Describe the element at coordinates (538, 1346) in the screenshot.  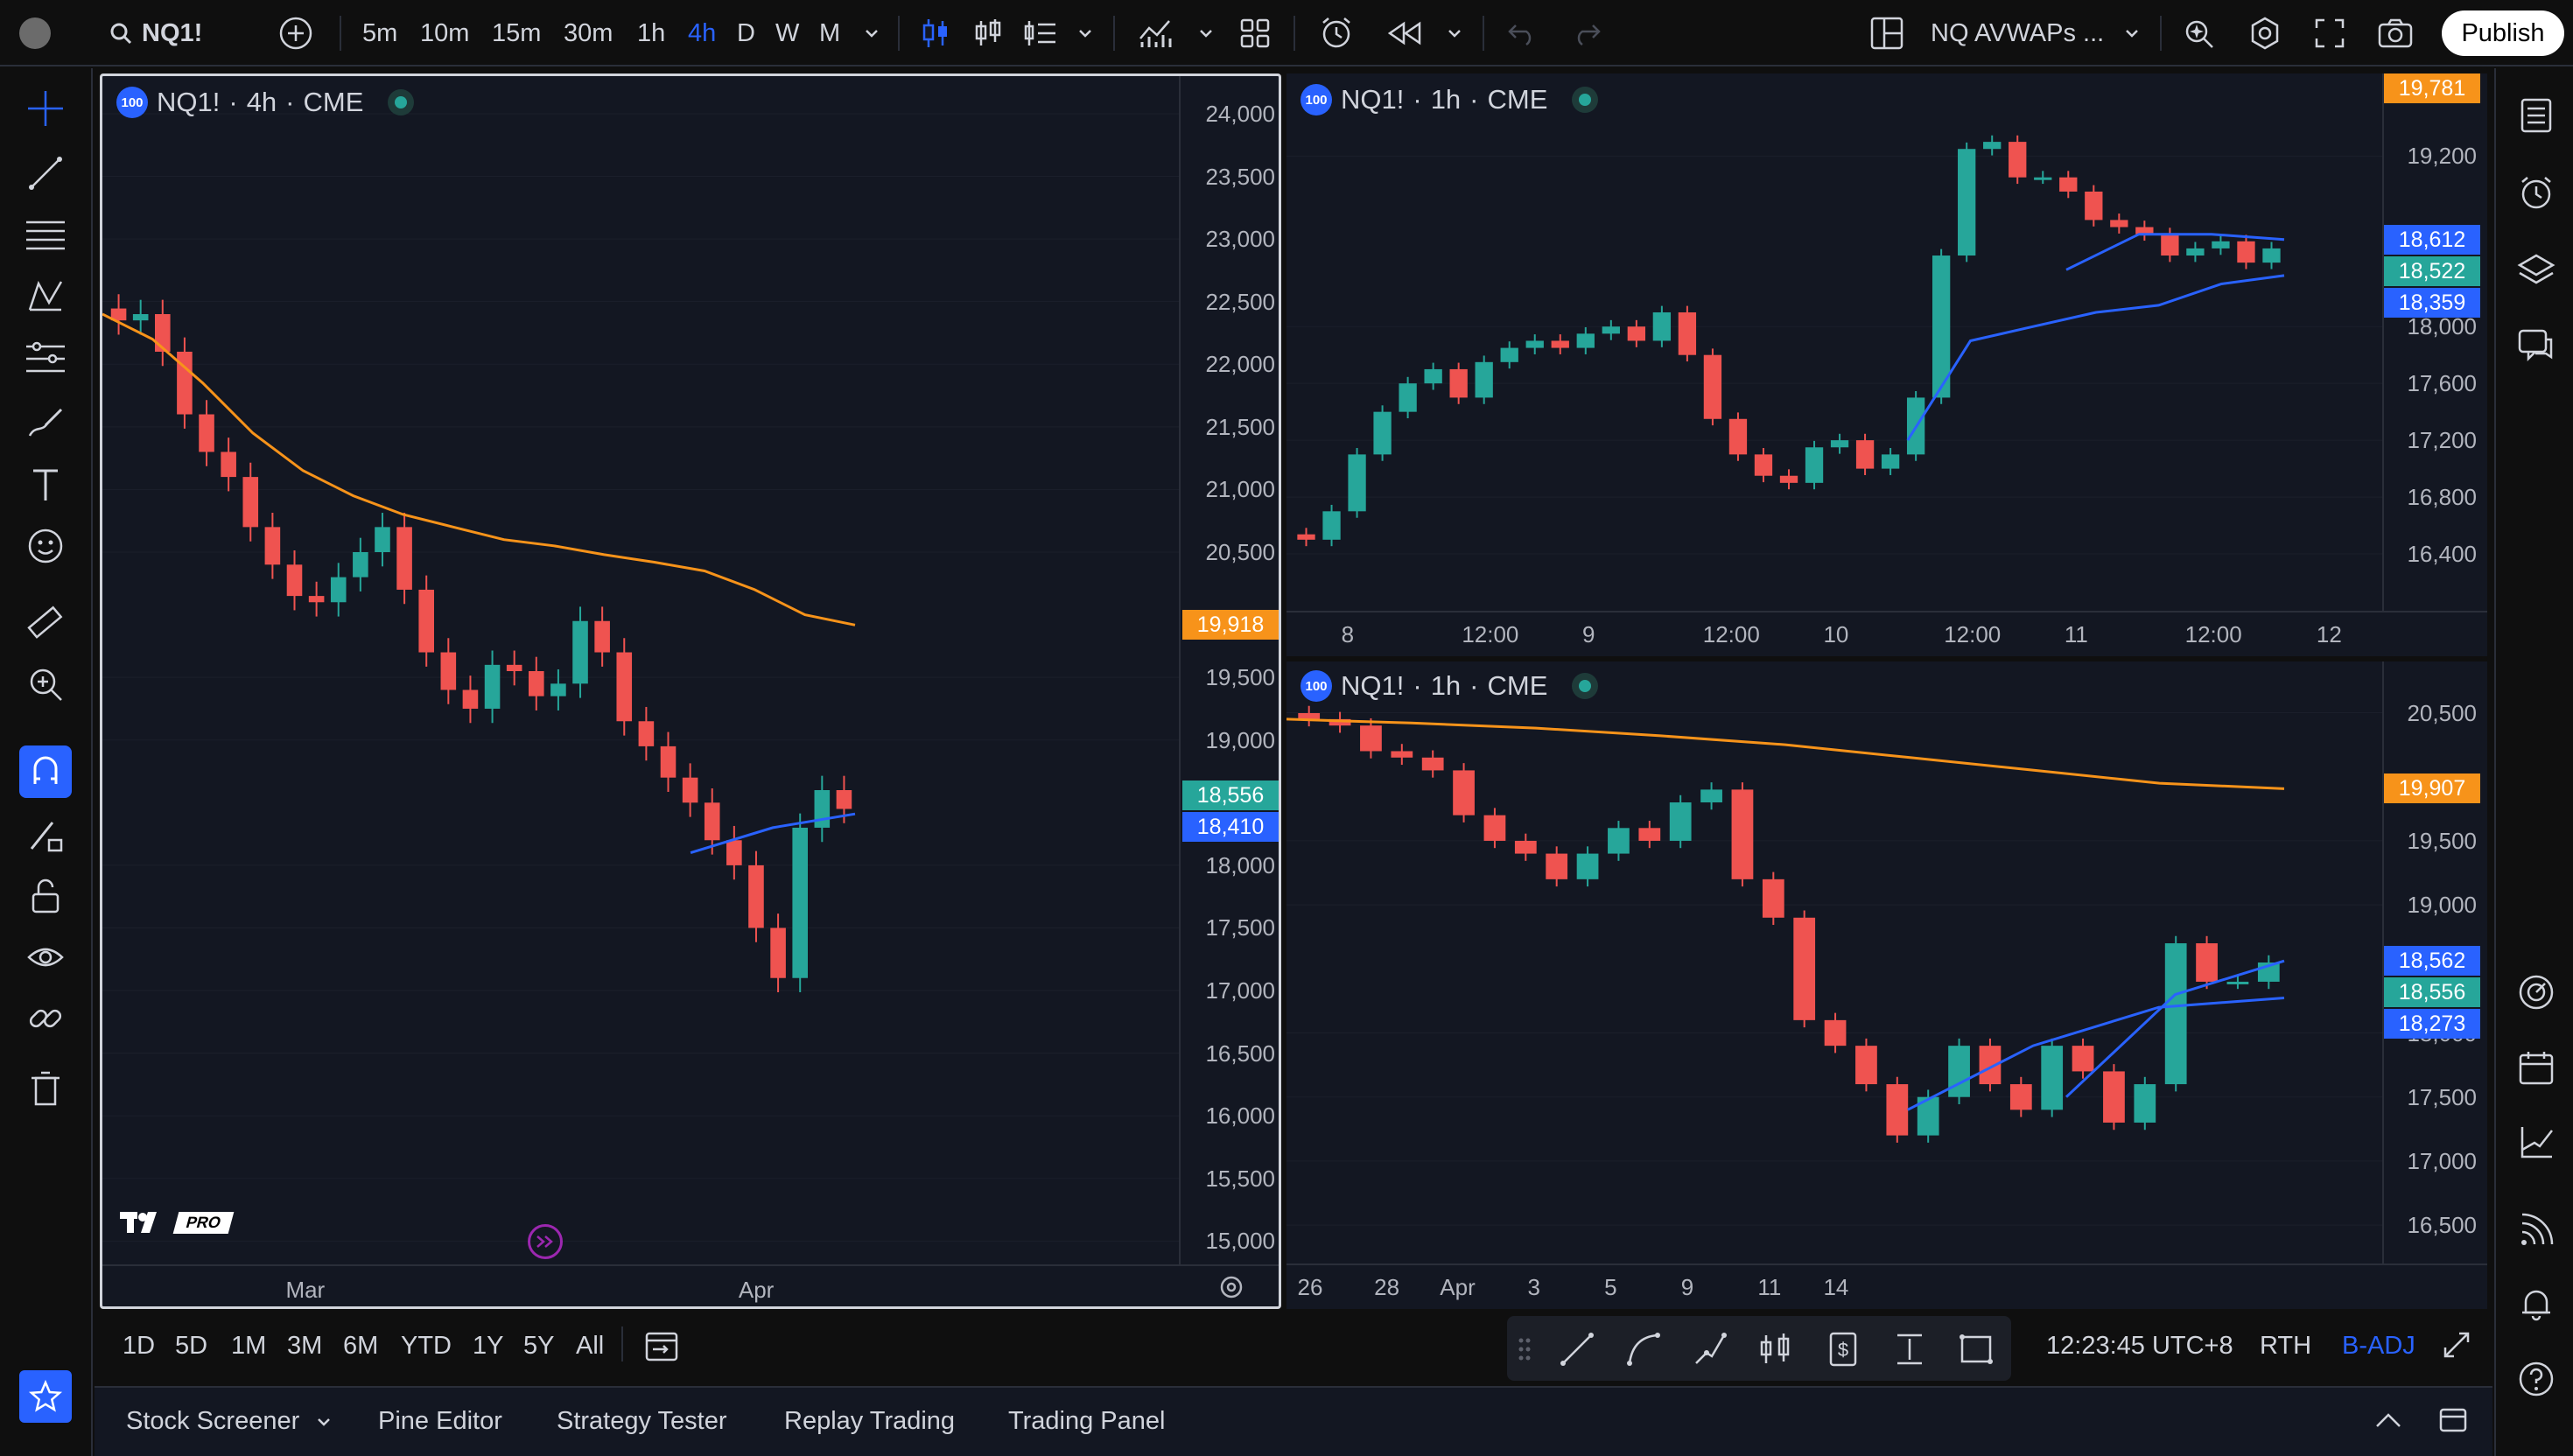
I see `range-5y: 5Y` at that location.